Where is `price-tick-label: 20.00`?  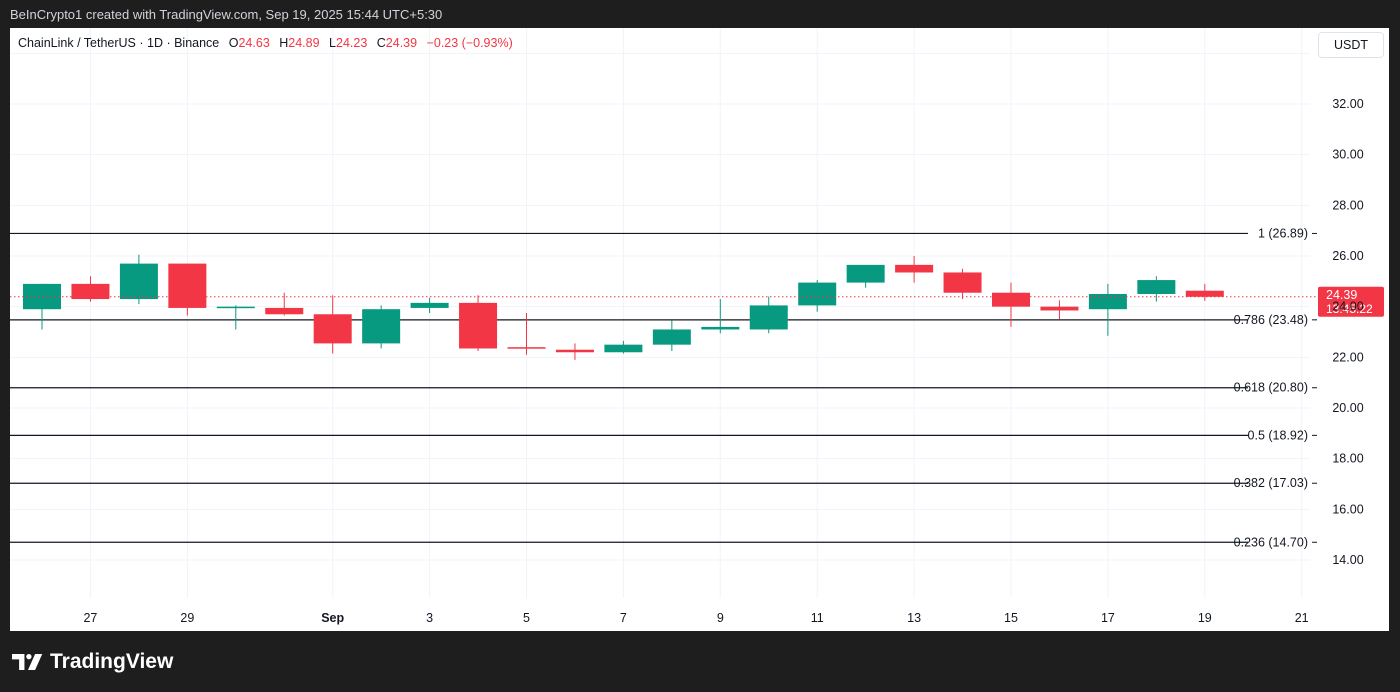
price-tick-label: 20.00 is located at coordinates (1347, 408).